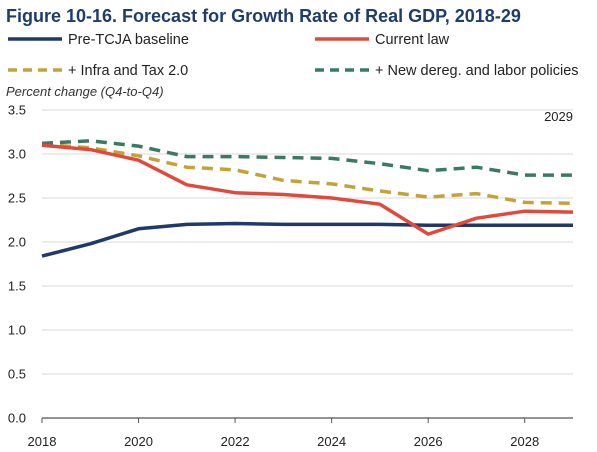 This screenshot has height=452, width=597. I want to click on y-axis-label: Percent change (Q4-to-Q4), so click(85, 91).